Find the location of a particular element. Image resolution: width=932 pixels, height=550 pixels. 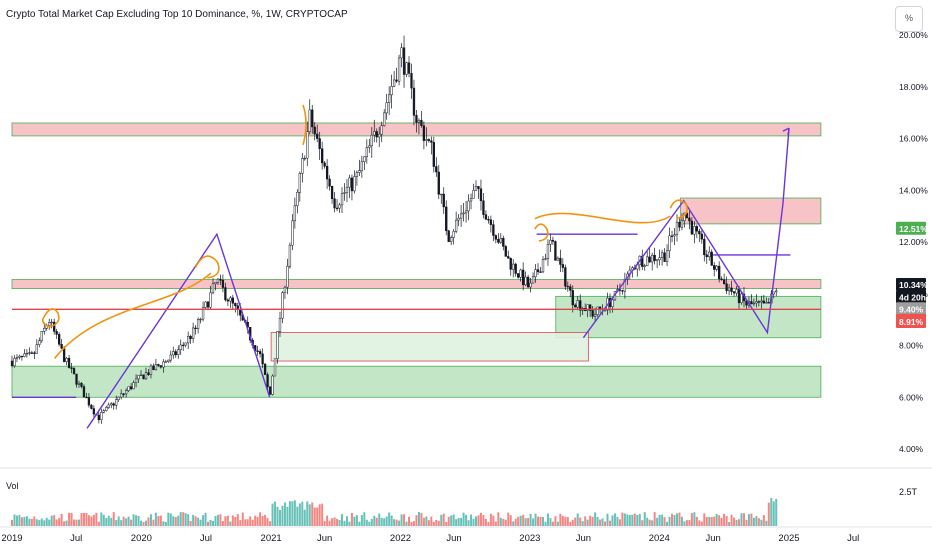

price-label-text: 4d 20h is located at coordinates (912, 298).